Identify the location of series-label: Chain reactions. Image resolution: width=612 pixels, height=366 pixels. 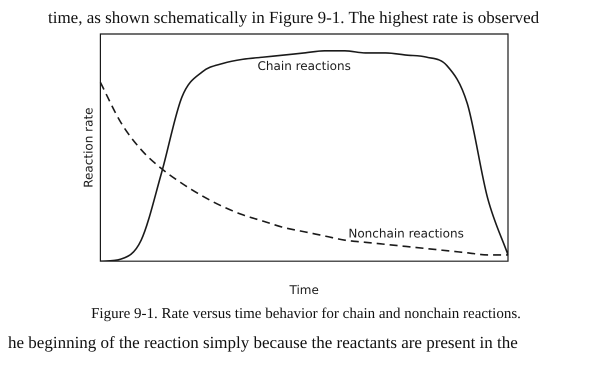
(304, 66).